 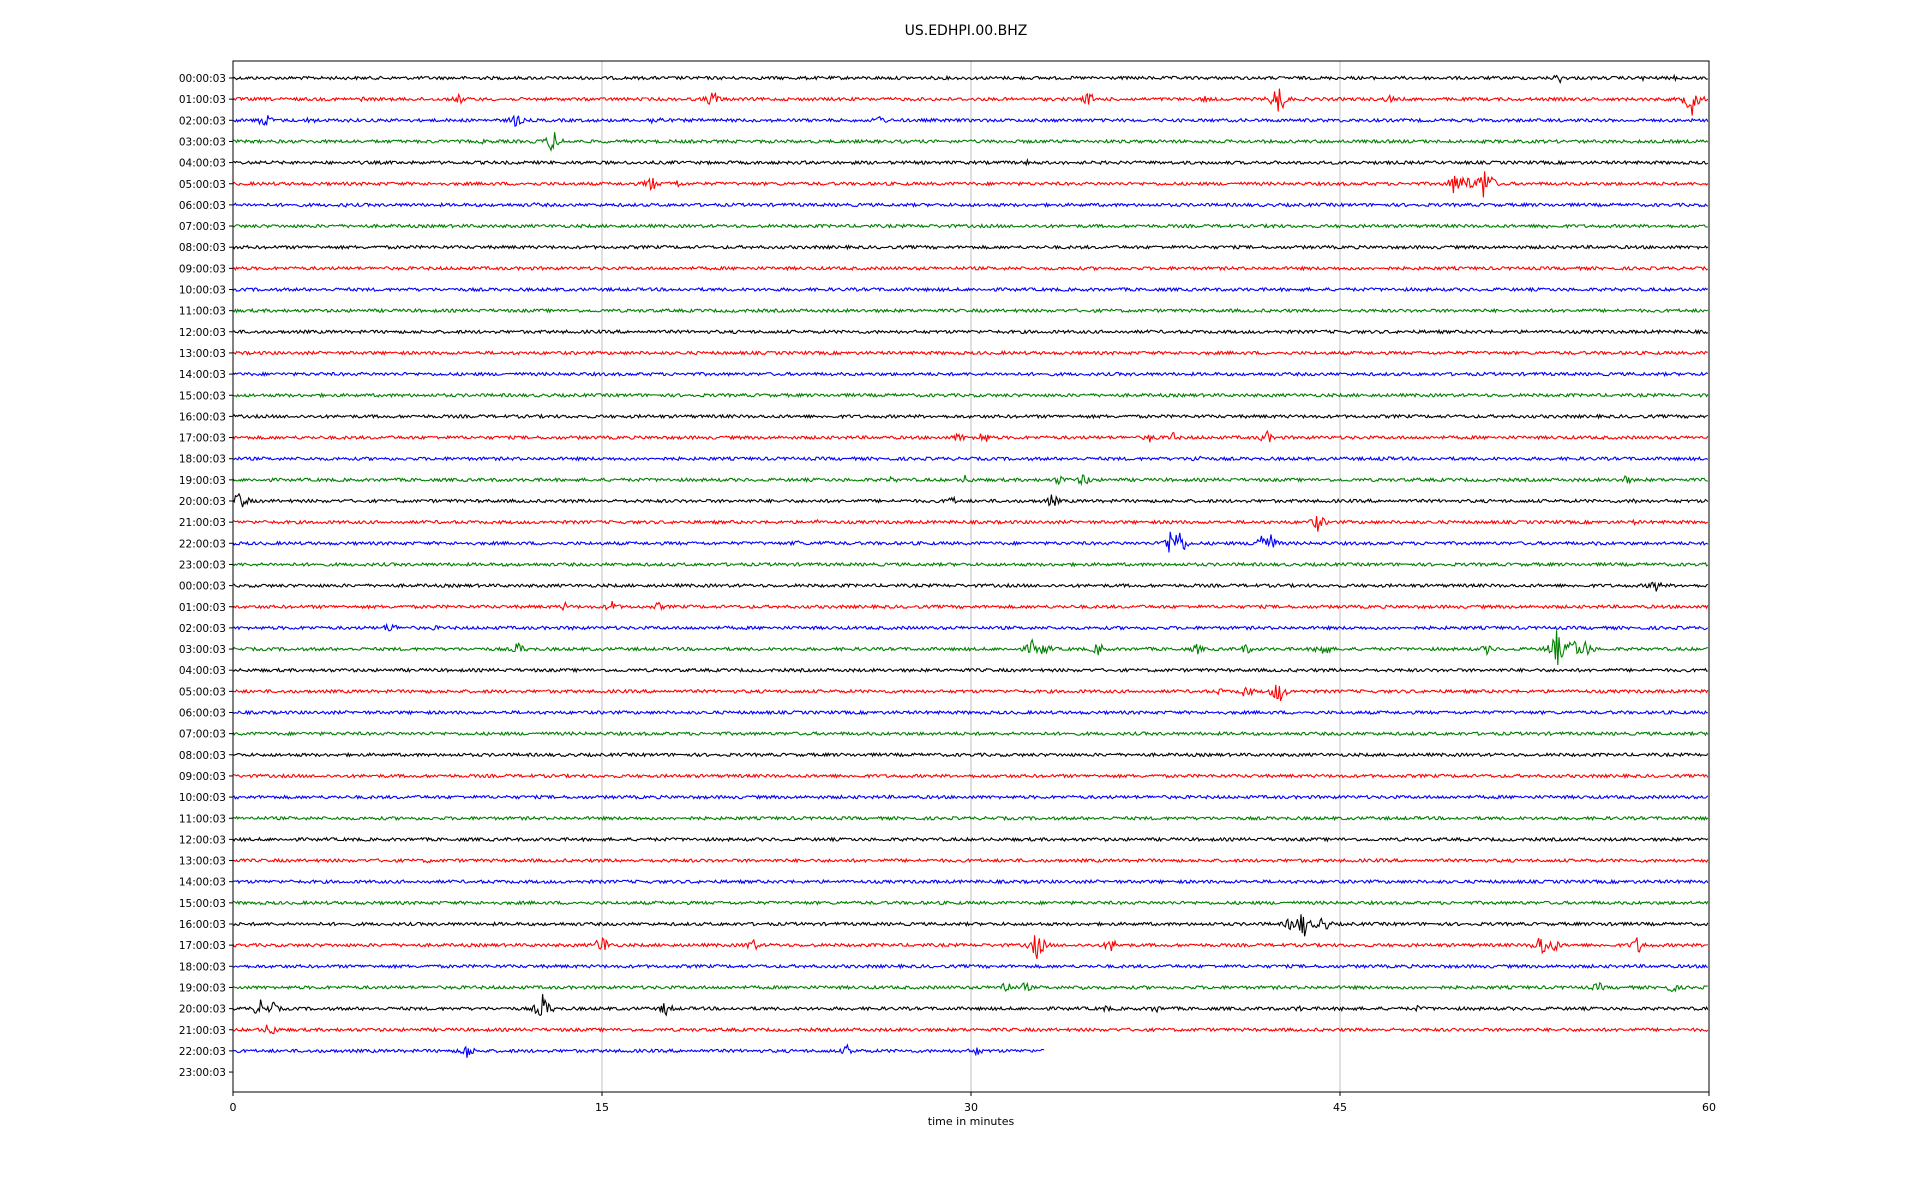 What do you see at coordinates (971, 1121) in the screenshot?
I see `x-axis-label: time in minutes` at bounding box center [971, 1121].